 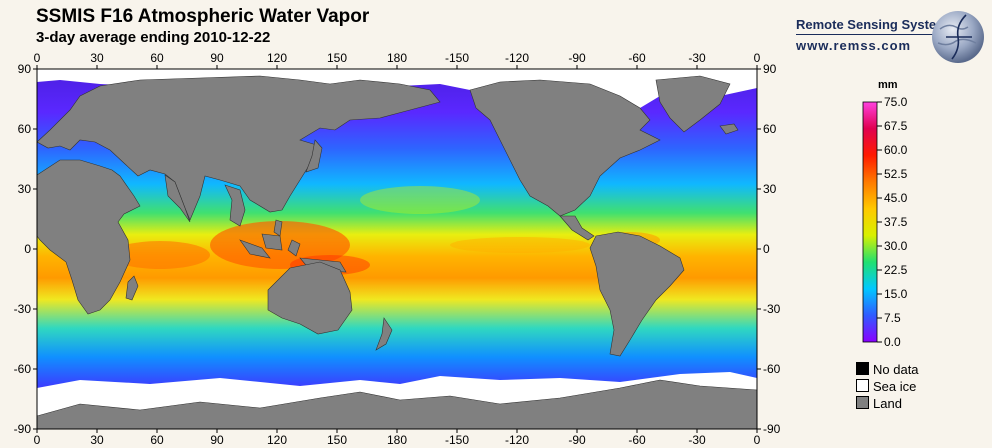 What do you see at coordinates (896, 246) in the screenshot?
I see `colorbar-tick-label: 30.0` at bounding box center [896, 246].